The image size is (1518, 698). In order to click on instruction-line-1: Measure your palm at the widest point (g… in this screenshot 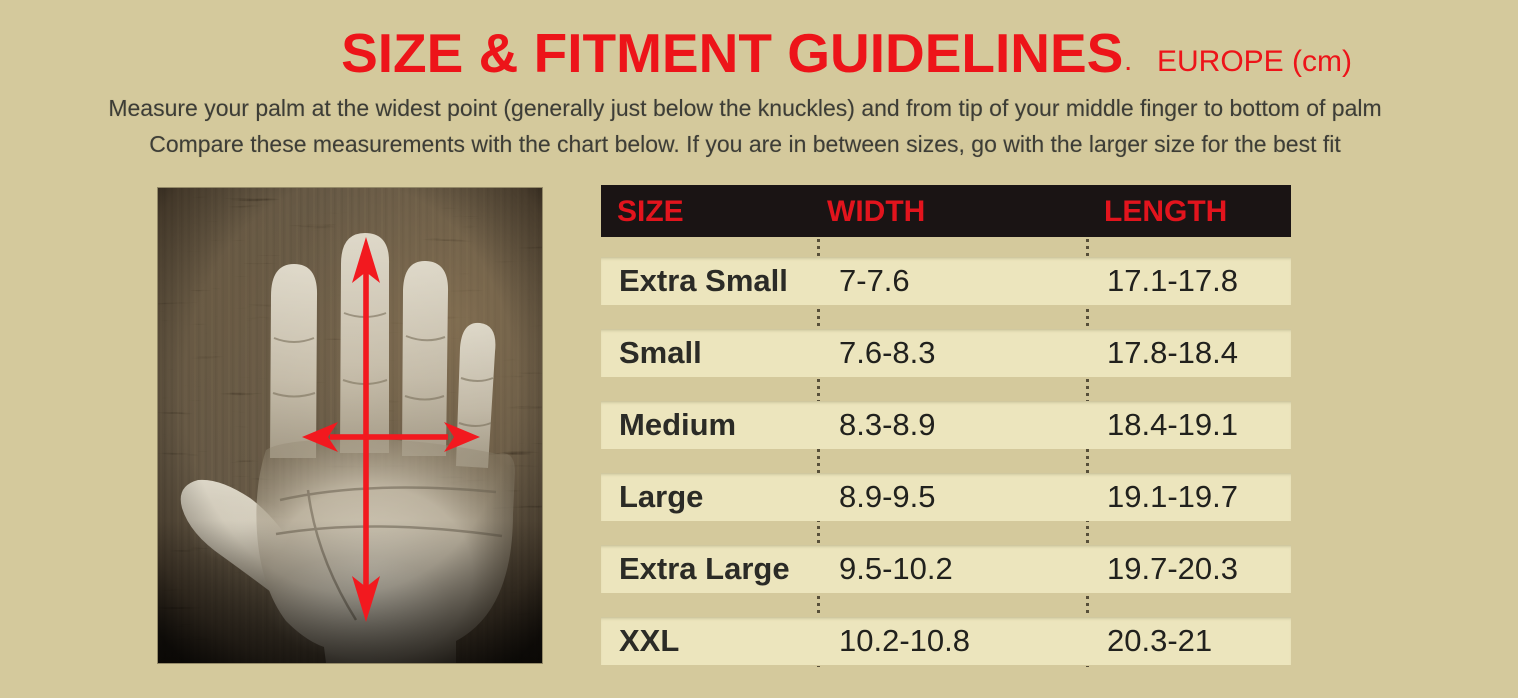, I will do `click(745, 108)`.